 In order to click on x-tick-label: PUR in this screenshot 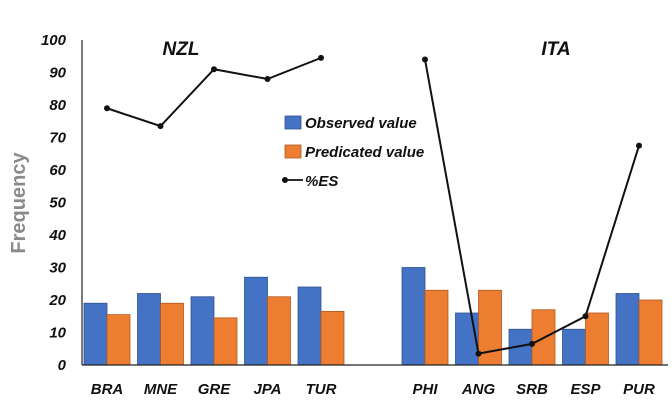, I will do `click(639, 389)`.